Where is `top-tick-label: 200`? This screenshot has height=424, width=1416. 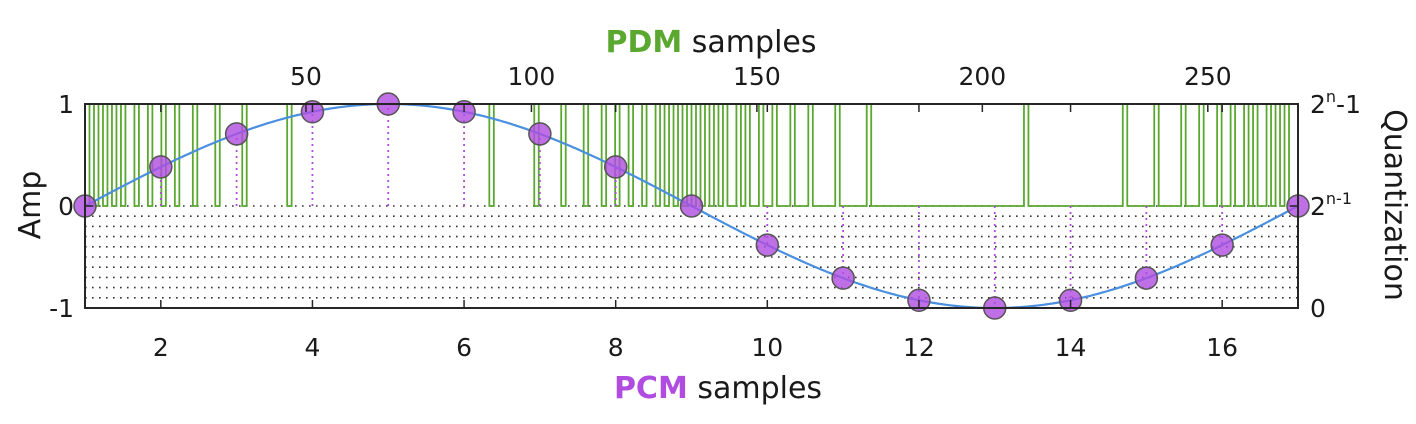 top-tick-label: 200 is located at coordinates (982, 76).